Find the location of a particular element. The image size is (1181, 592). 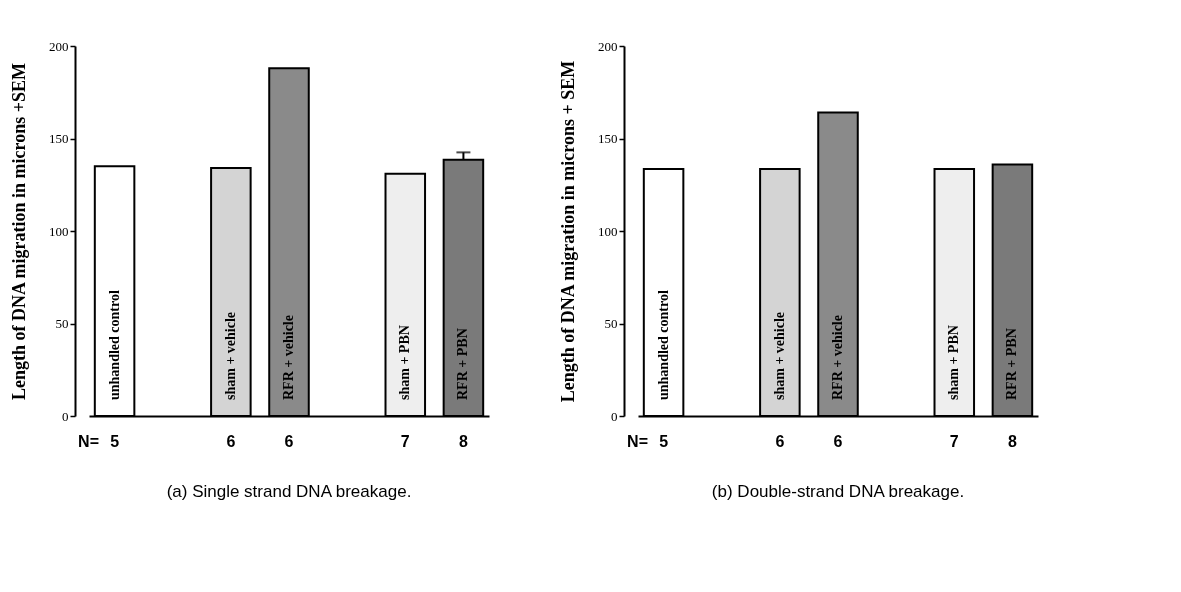

y-axis-title: Length of DNA migration in microns +SEM is located at coordinates (19, 231).